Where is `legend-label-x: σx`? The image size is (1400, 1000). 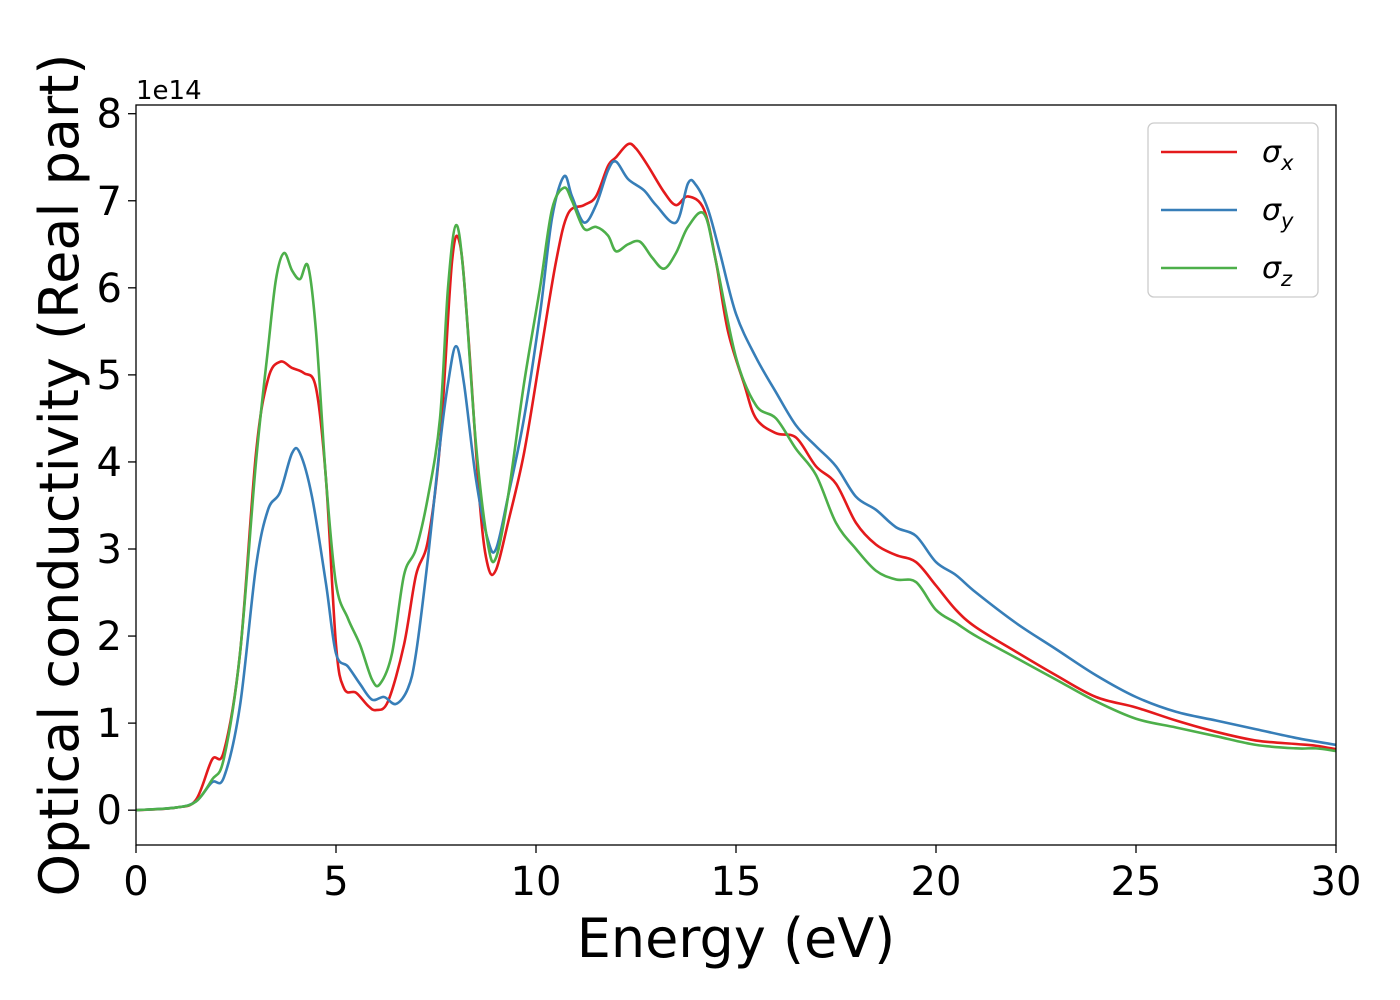 legend-label-x: σx is located at coordinates (1278, 155).